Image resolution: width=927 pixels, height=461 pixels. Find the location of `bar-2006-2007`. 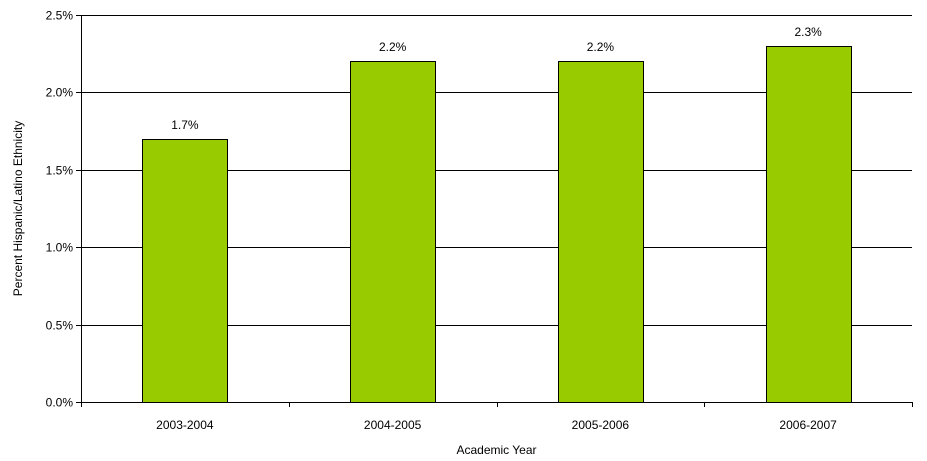

bar-2006-2007 is located at coordinates (809, 224).